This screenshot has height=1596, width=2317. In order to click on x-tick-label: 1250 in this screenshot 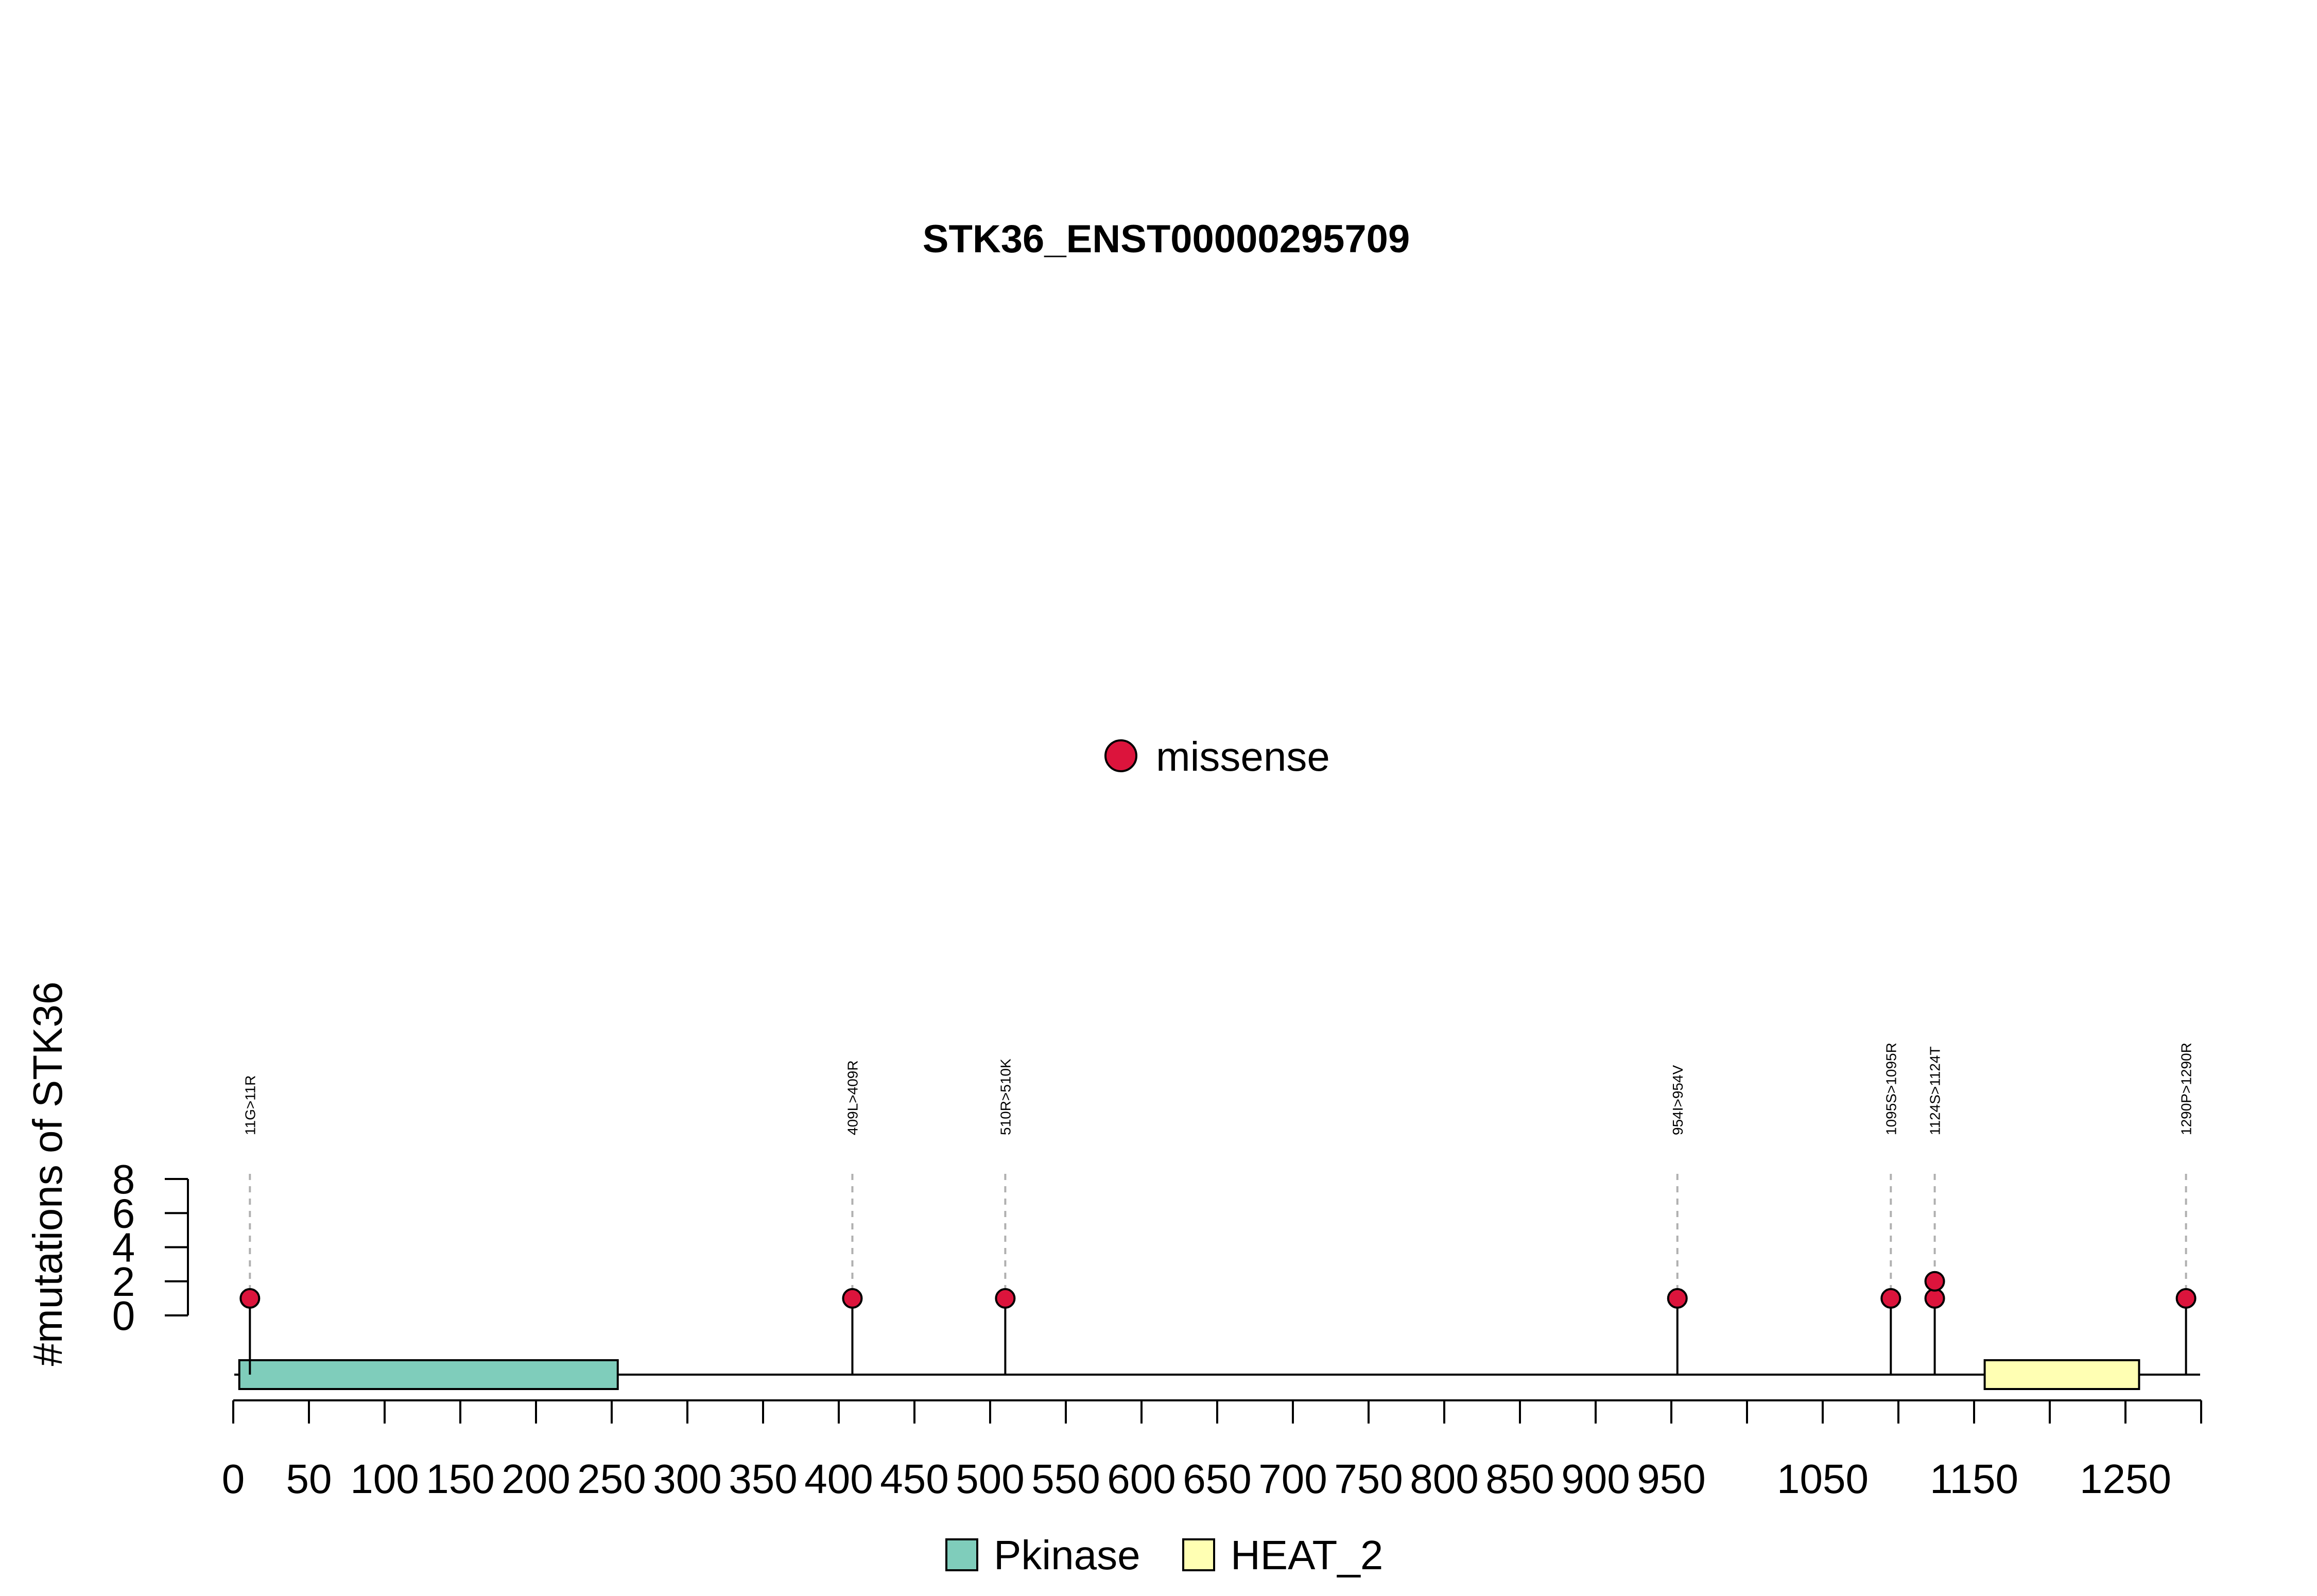, I will do `click(2125, 1479)`.